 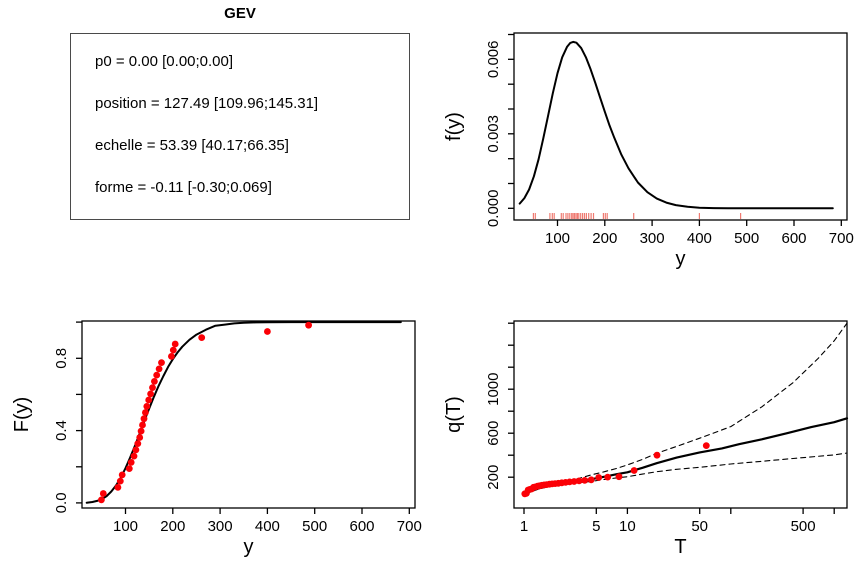 What do you see at coordinates (243, 412) in the screenshot?
I see `cdf-fitted-cdf-curve` at bounding box center [243, 412].